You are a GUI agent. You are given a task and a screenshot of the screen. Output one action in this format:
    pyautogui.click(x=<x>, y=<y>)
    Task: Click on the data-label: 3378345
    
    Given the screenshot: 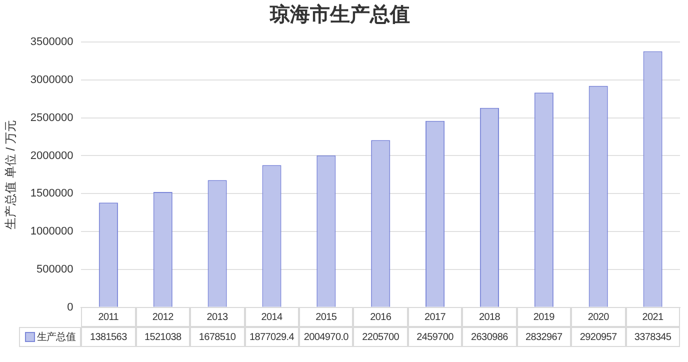 What is the action you would take?
    pyautogui.click(x=653, y=337)
    